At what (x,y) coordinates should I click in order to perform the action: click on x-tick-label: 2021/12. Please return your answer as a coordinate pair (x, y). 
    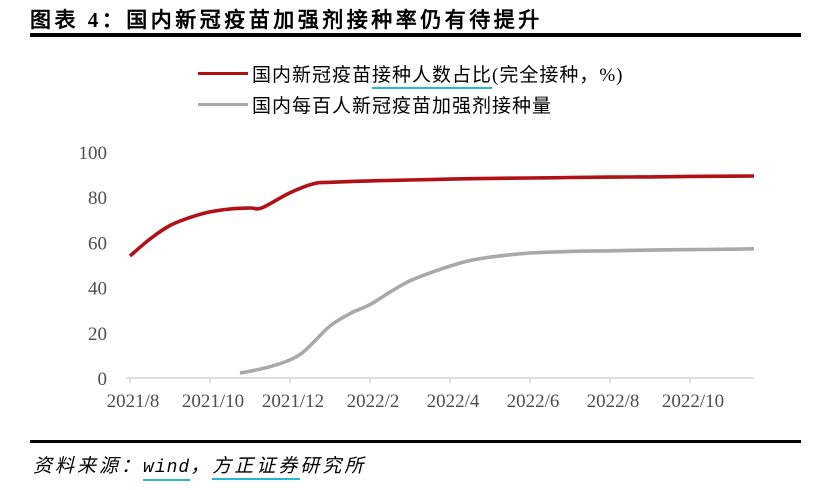
    Looking at the image, I should click on (293, 401).